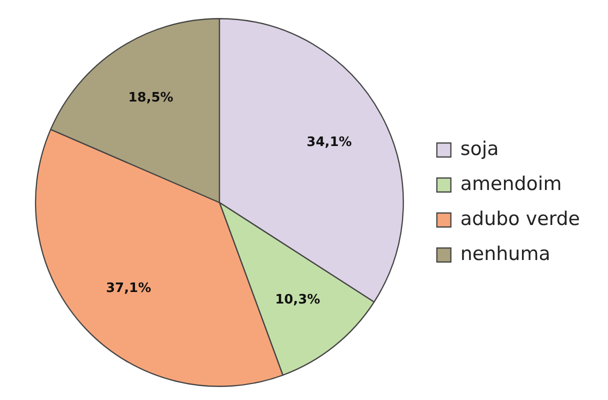  Describe the element at coordinates (479, 149) in the screenshot. I see `legend-label: soja` at that location.